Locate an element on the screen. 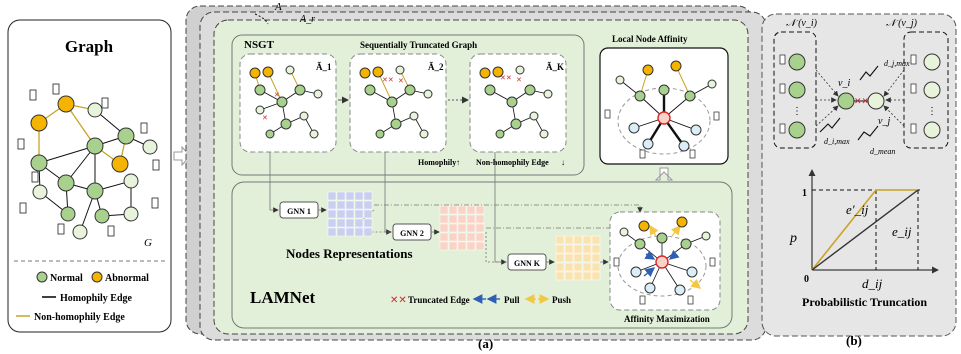 This screenshot has width=961, height=354. node-vi is located at coordinates (846, 101).